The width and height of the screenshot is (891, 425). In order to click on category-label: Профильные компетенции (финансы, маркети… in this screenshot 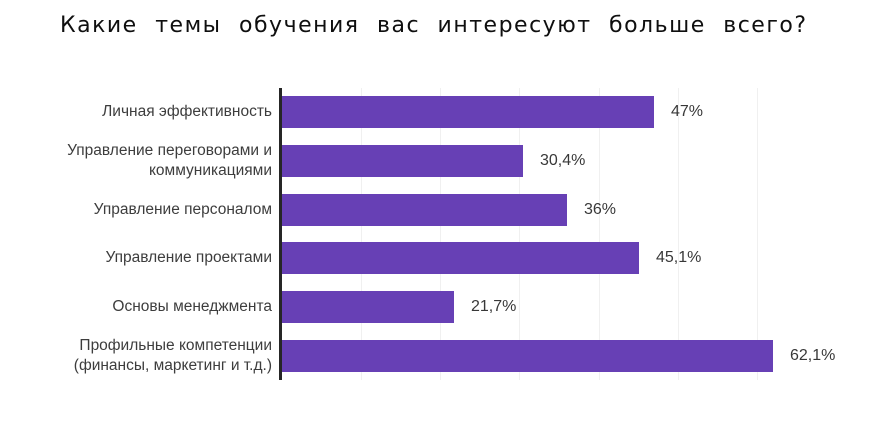, I will do `click(172, 355)`.